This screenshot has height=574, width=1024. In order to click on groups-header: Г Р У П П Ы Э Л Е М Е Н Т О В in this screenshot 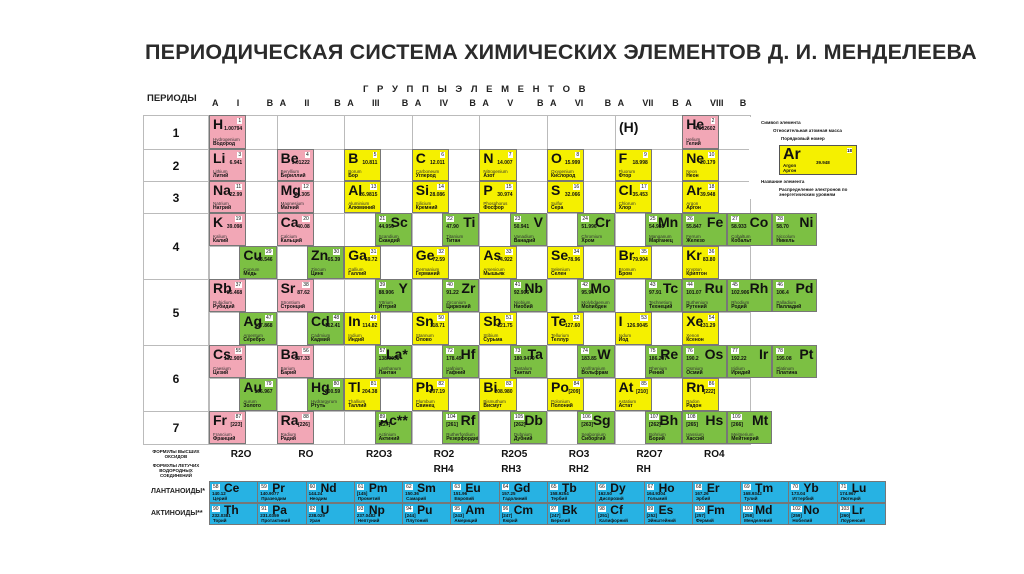, I will do `click(476, 89)`.